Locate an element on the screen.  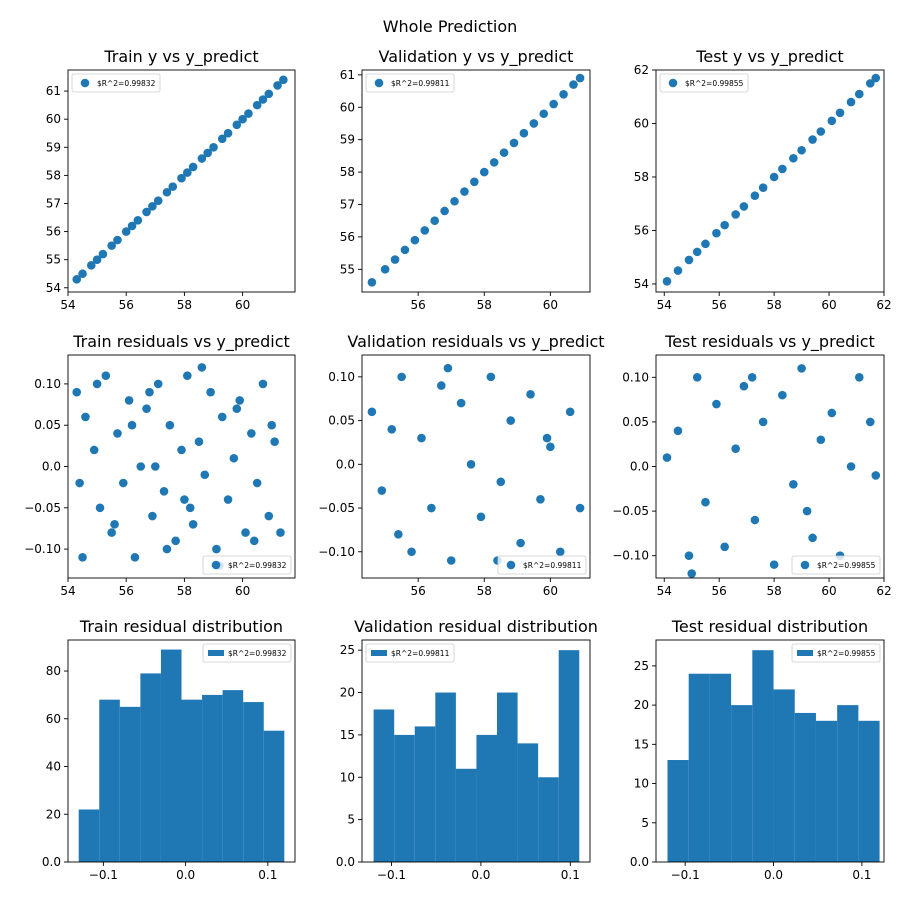
subplot-title: Validation residual distribution is located at coordinates (476, 626).